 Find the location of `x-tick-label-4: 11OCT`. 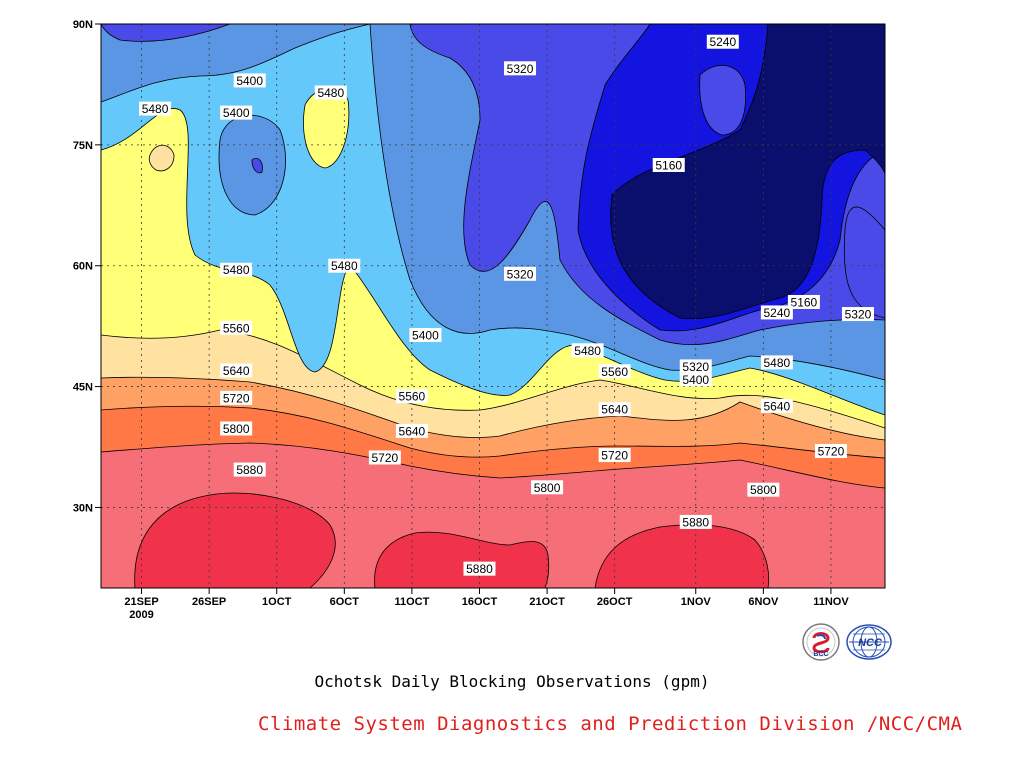

x-tick-label-4: 11OCT is located at coordinates (411, 602).